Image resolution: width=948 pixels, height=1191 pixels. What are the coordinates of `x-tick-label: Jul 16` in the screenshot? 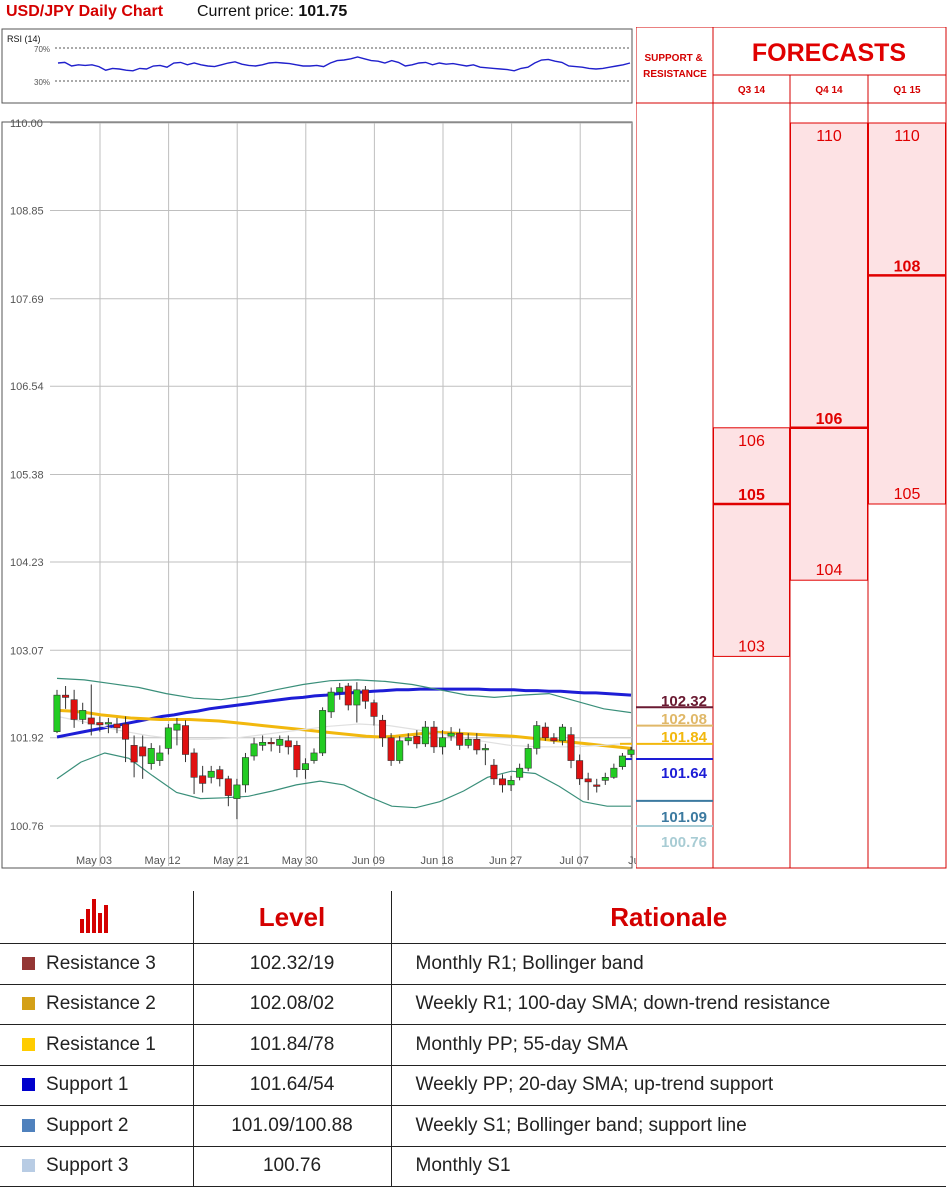 It's located at (632, 861).